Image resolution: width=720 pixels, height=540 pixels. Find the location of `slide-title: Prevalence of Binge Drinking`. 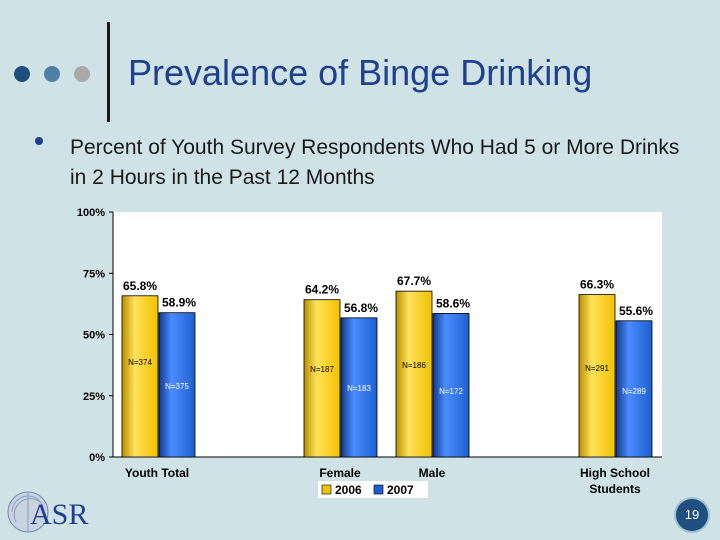

slide-title: Prevalence of Binge Drinking is located at coordinates (360, 72).